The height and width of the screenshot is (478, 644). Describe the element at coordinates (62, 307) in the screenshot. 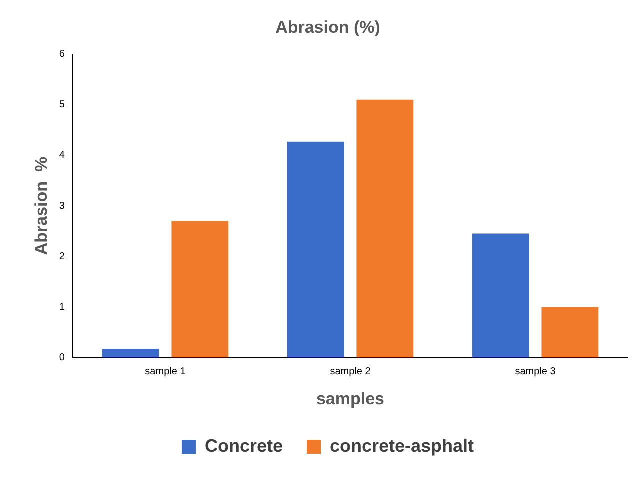

I see `y-tick-label: 1` at that location.